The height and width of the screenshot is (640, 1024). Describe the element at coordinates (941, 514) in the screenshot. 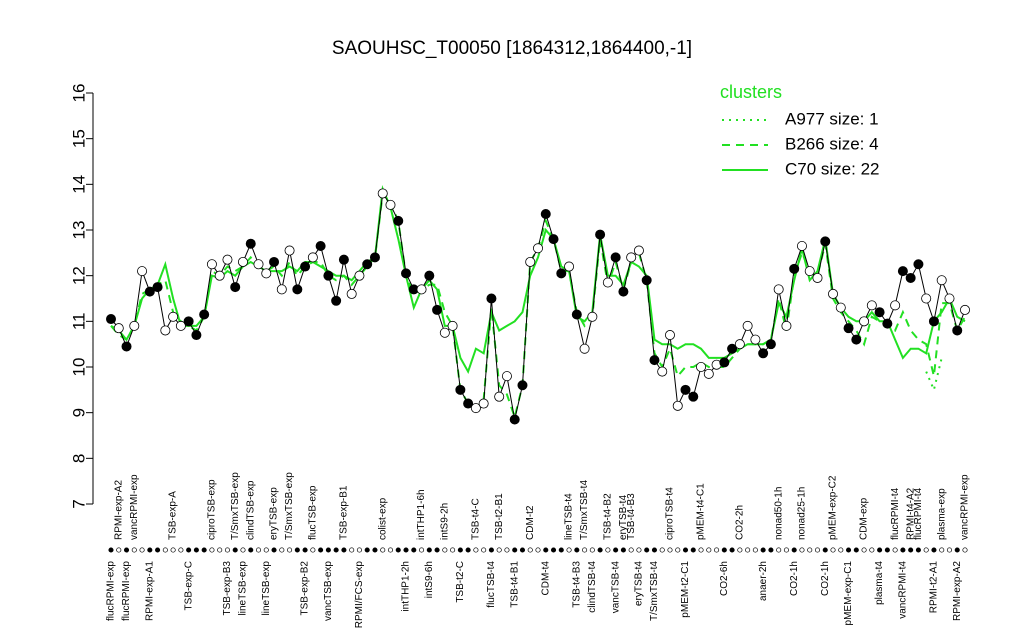

I see `x-label-top: plasma-exp` at that location.